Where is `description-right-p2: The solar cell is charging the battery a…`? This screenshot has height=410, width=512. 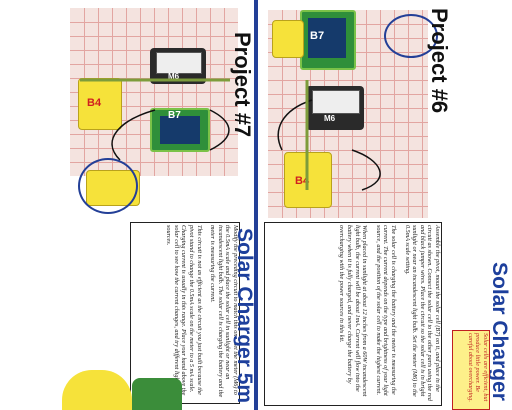
description-right-p2: The solar cell is charging the battery a… is located at coordinates (386, 310).